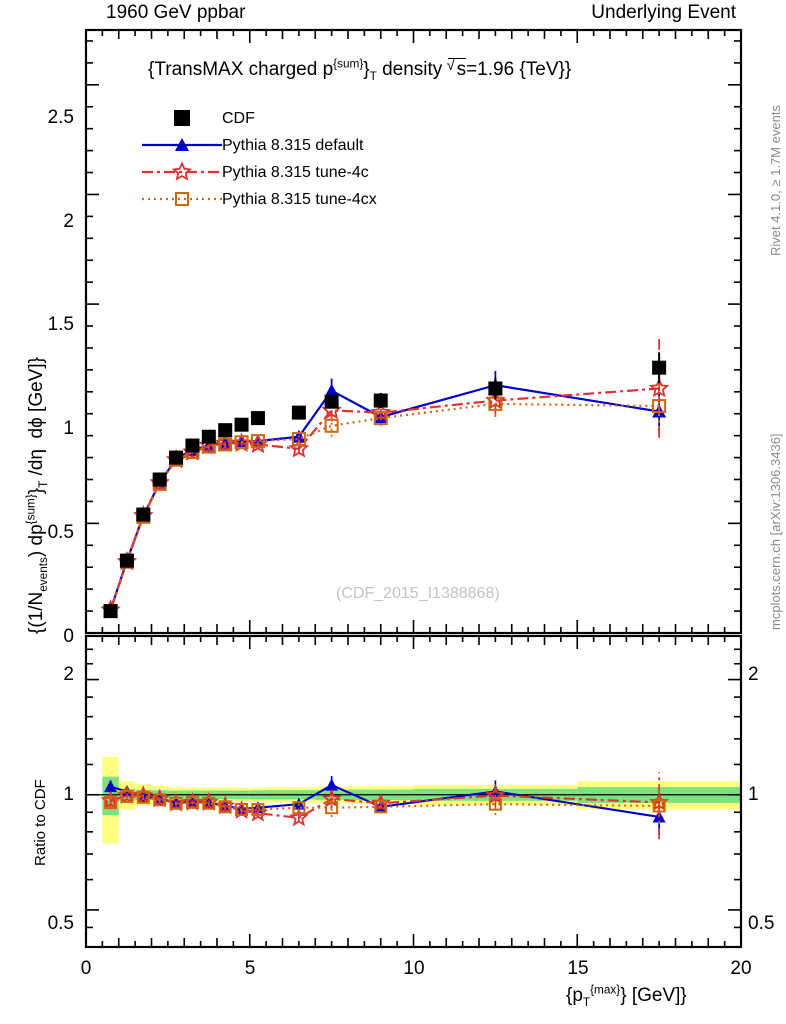 The height and width of the screenshot is (1024, 786). Describe the element at coordinates (60, 117) in the screenshot. I see `ytick-main-2.5: 2.5` at that location.